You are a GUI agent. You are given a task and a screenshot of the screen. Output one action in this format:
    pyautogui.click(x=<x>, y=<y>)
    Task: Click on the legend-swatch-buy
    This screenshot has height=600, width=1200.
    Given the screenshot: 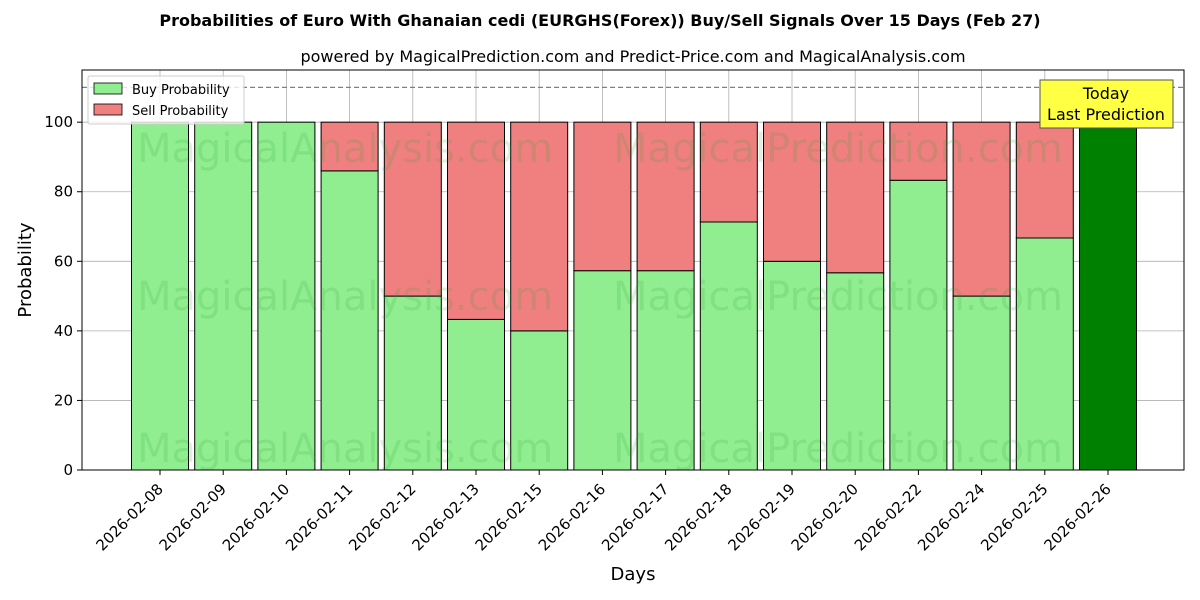 What is the action you would take?
    pyautogui.click(x=108, y=88)
    